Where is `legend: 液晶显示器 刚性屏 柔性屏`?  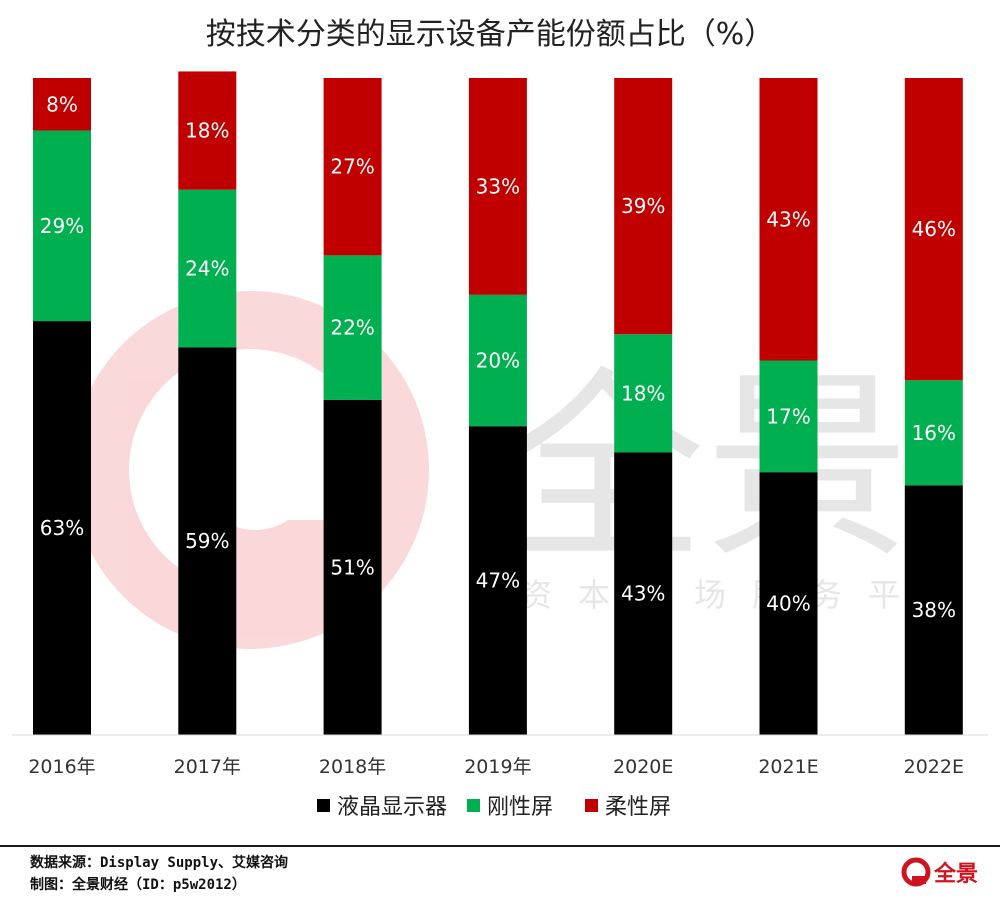
legend: 液晶显示器 刚性屏 柔性屏 is located at coordinates (494, 807).